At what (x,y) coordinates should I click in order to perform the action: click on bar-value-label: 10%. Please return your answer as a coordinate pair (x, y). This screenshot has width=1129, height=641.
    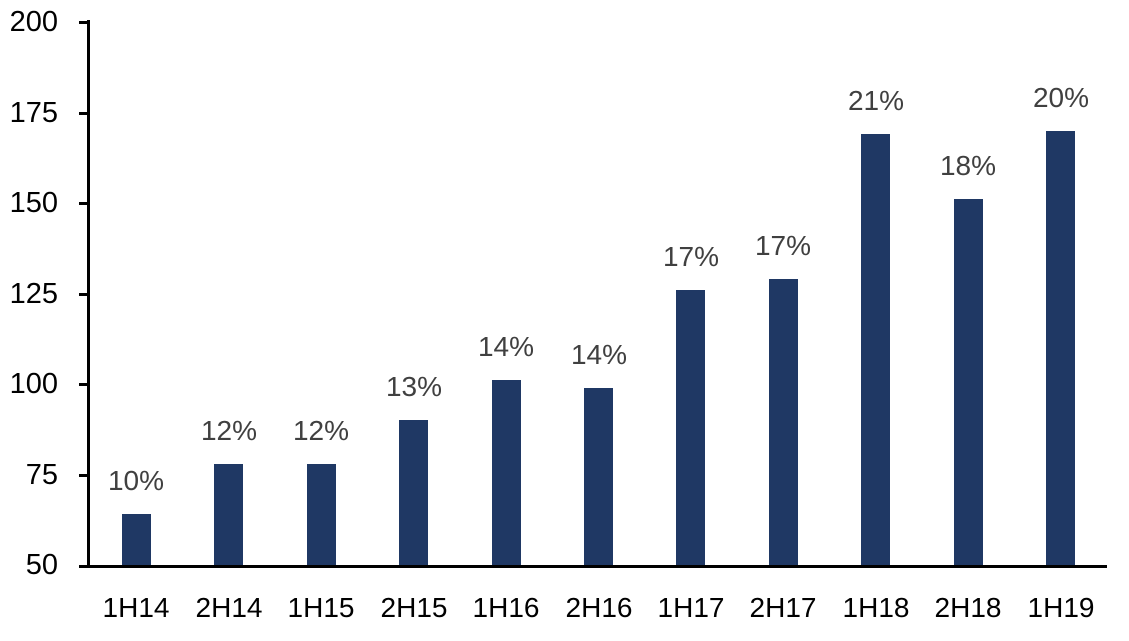
    Looking at the image, I should click on (136, 480).